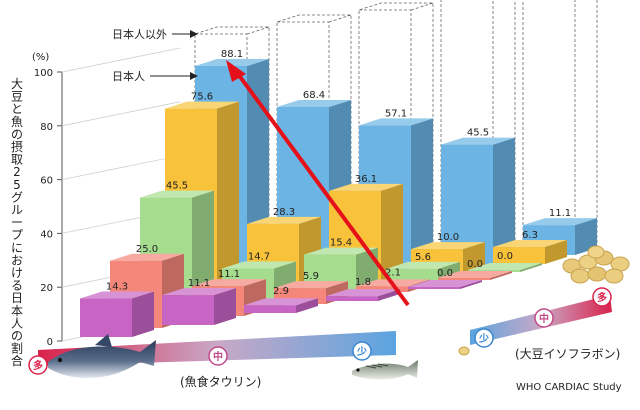 The width and height of the screenshot is (640, 410). What do you see at coordinates (284, 212) in the screenshot?
I see `bar-value-label: 28.3` at bounding box center [284, 212].